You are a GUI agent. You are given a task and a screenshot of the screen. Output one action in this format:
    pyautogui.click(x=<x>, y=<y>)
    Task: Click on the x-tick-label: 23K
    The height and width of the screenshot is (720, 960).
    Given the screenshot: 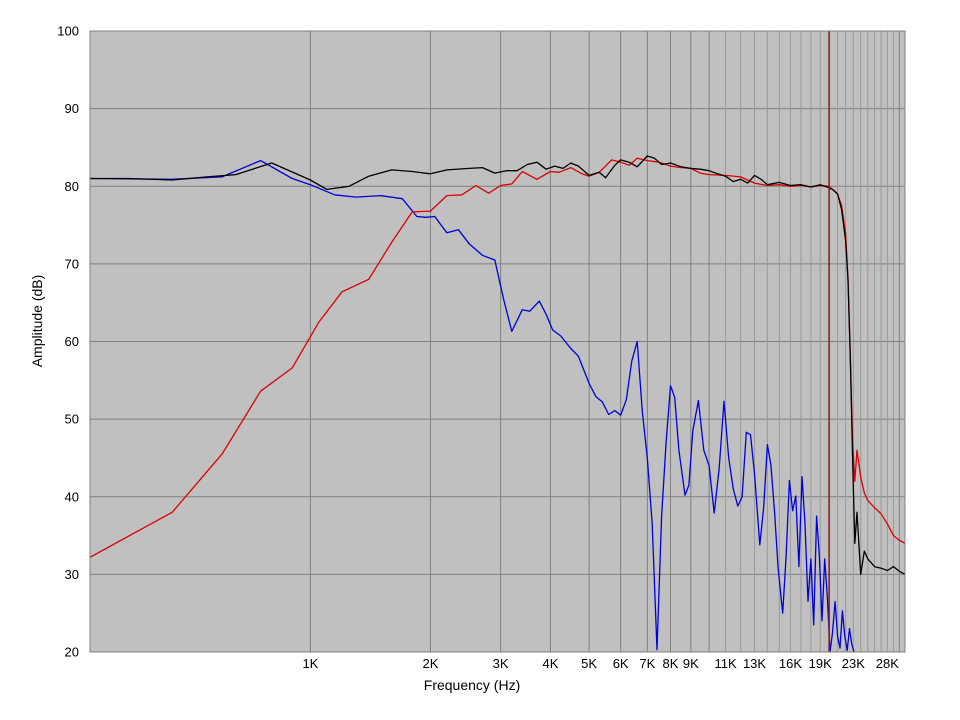 What is the action you would take?
    pyautogui.click(x=853, y=663)
    